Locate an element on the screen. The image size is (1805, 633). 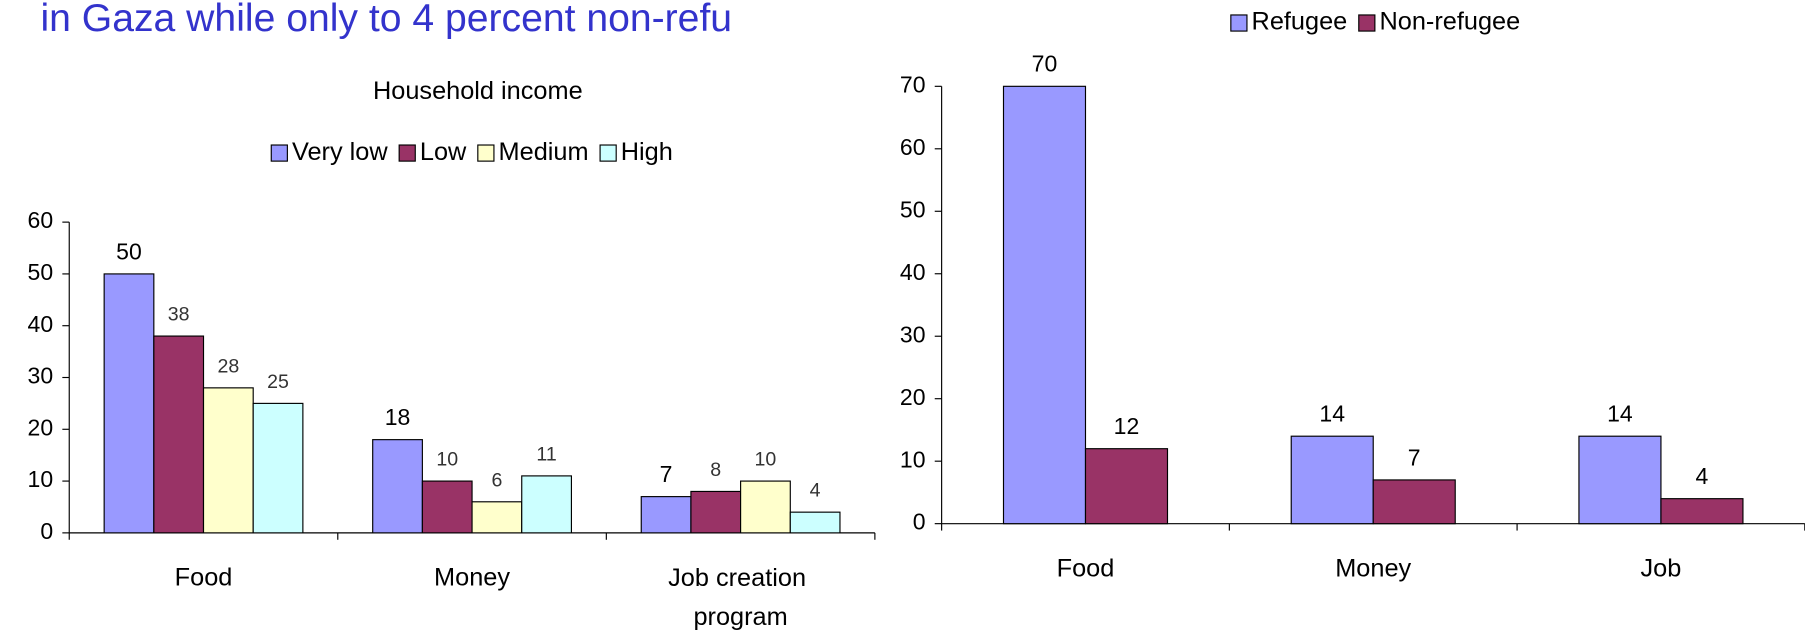
data-label: 50 is located at coordinates (129, 251).